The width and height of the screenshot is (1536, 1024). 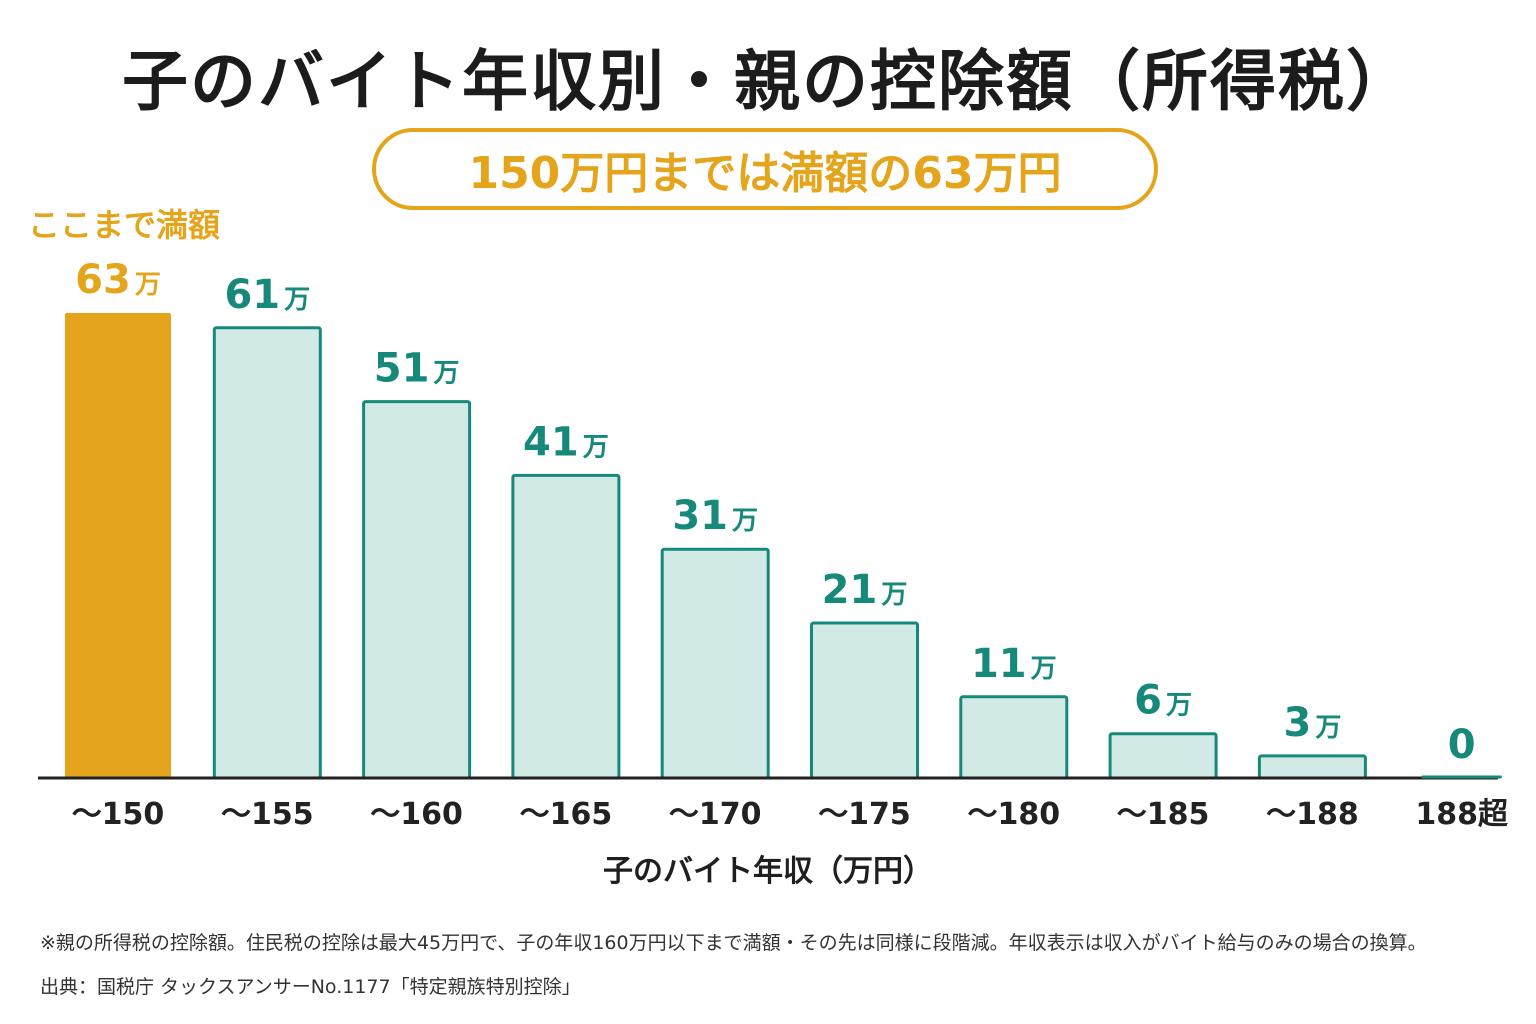 I want to click on x-tick-label: 〜188, so click(x=1312, y=814).